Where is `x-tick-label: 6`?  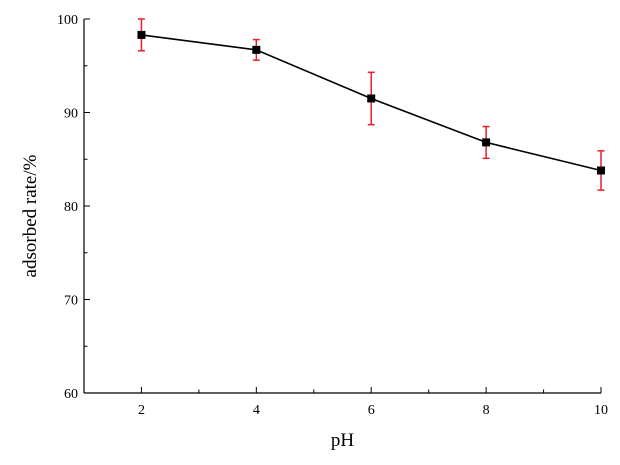
x-tick-label: 6 is located at coordinates (371, 410).